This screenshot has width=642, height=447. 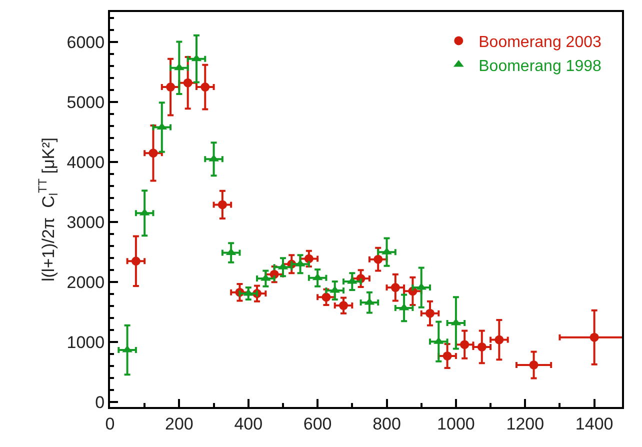 I want to click on x-tick-label: 200, so click(x=179, y=424).